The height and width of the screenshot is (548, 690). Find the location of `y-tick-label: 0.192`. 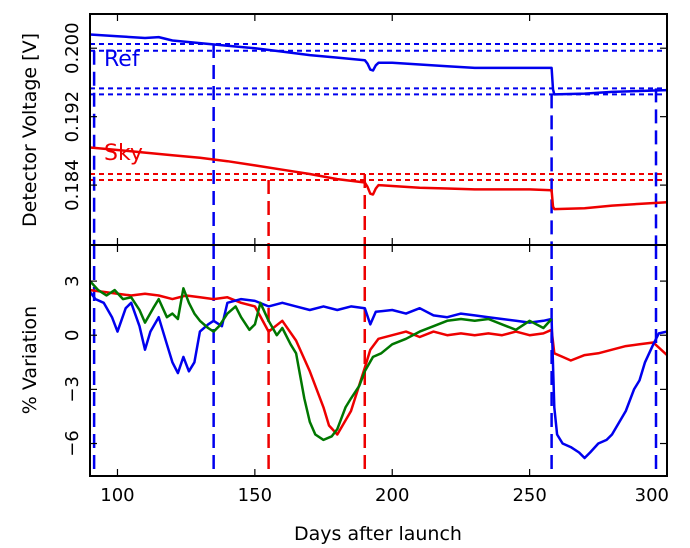

y-tick-label: 0.192 is located at coordinates (72, 117).